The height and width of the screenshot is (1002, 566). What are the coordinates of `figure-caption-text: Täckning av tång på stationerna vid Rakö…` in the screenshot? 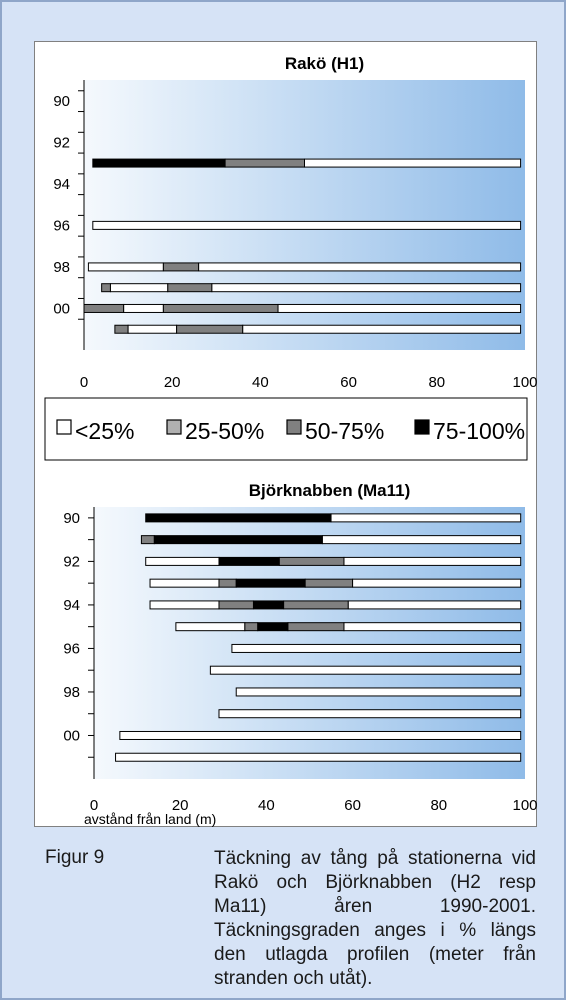 It's located at (375, 918).